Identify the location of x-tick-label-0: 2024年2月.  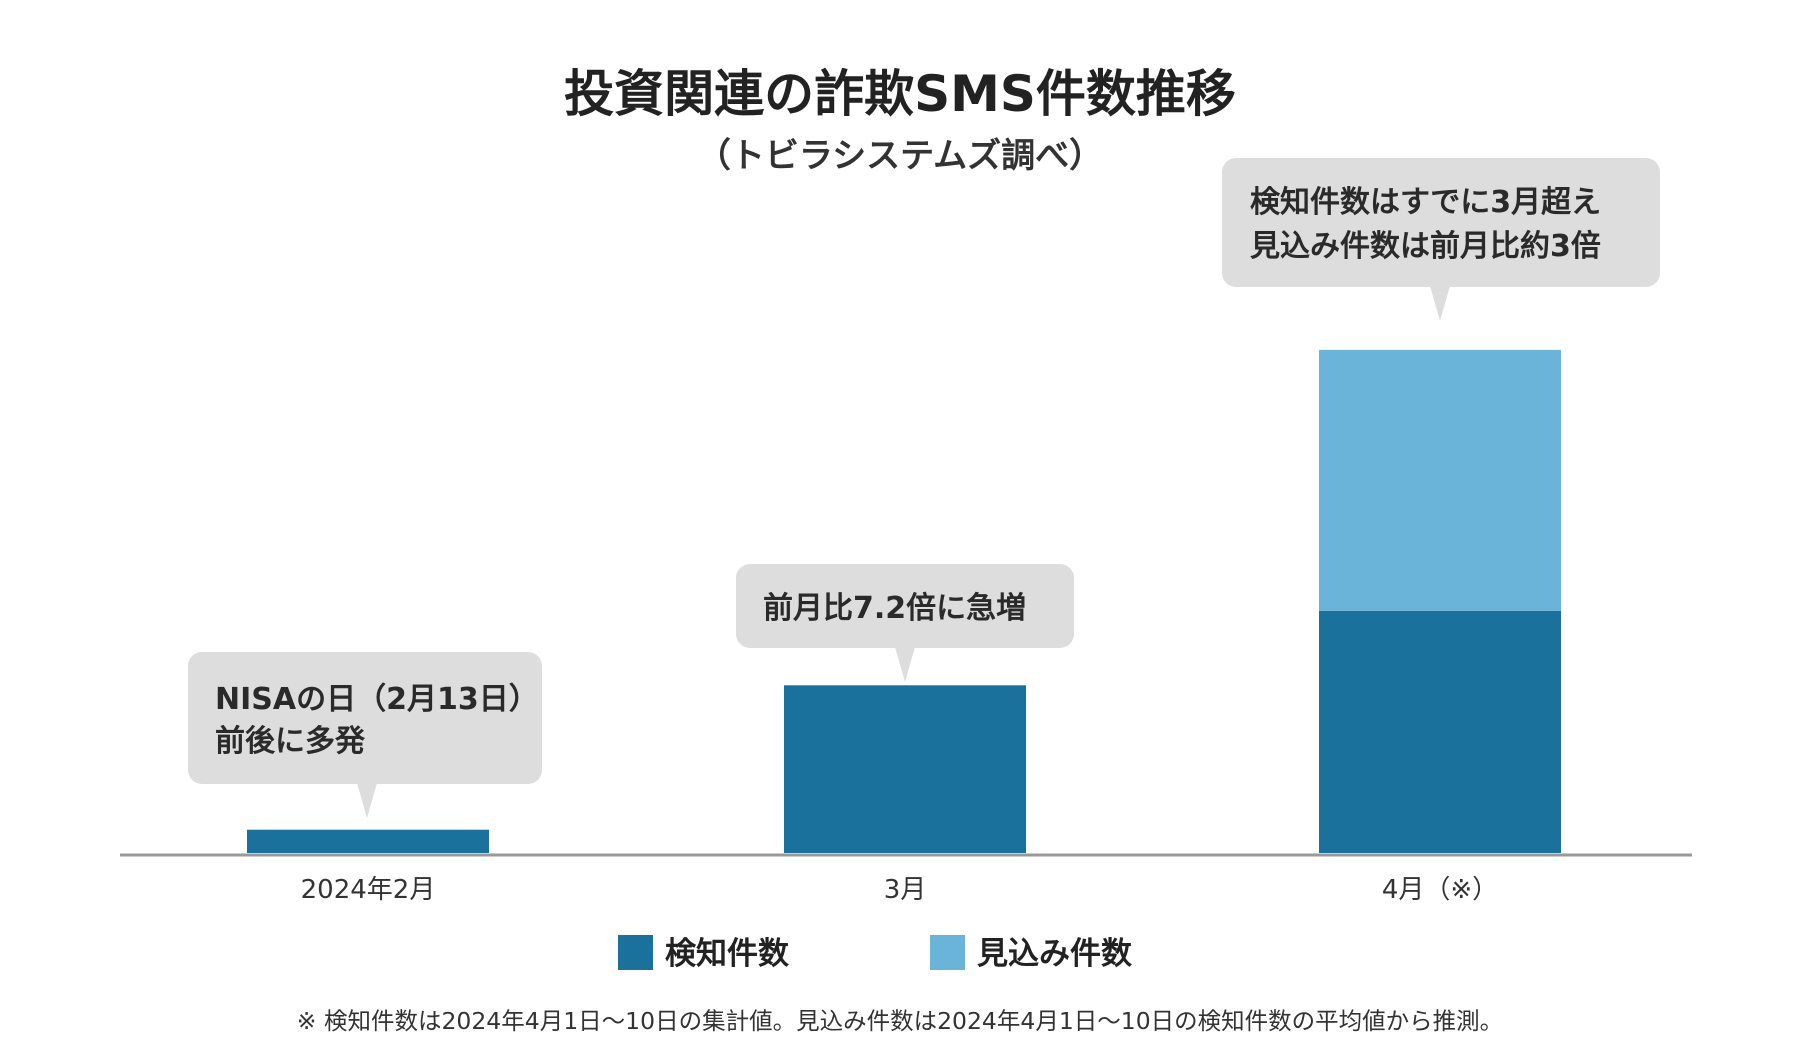
(368, 890).